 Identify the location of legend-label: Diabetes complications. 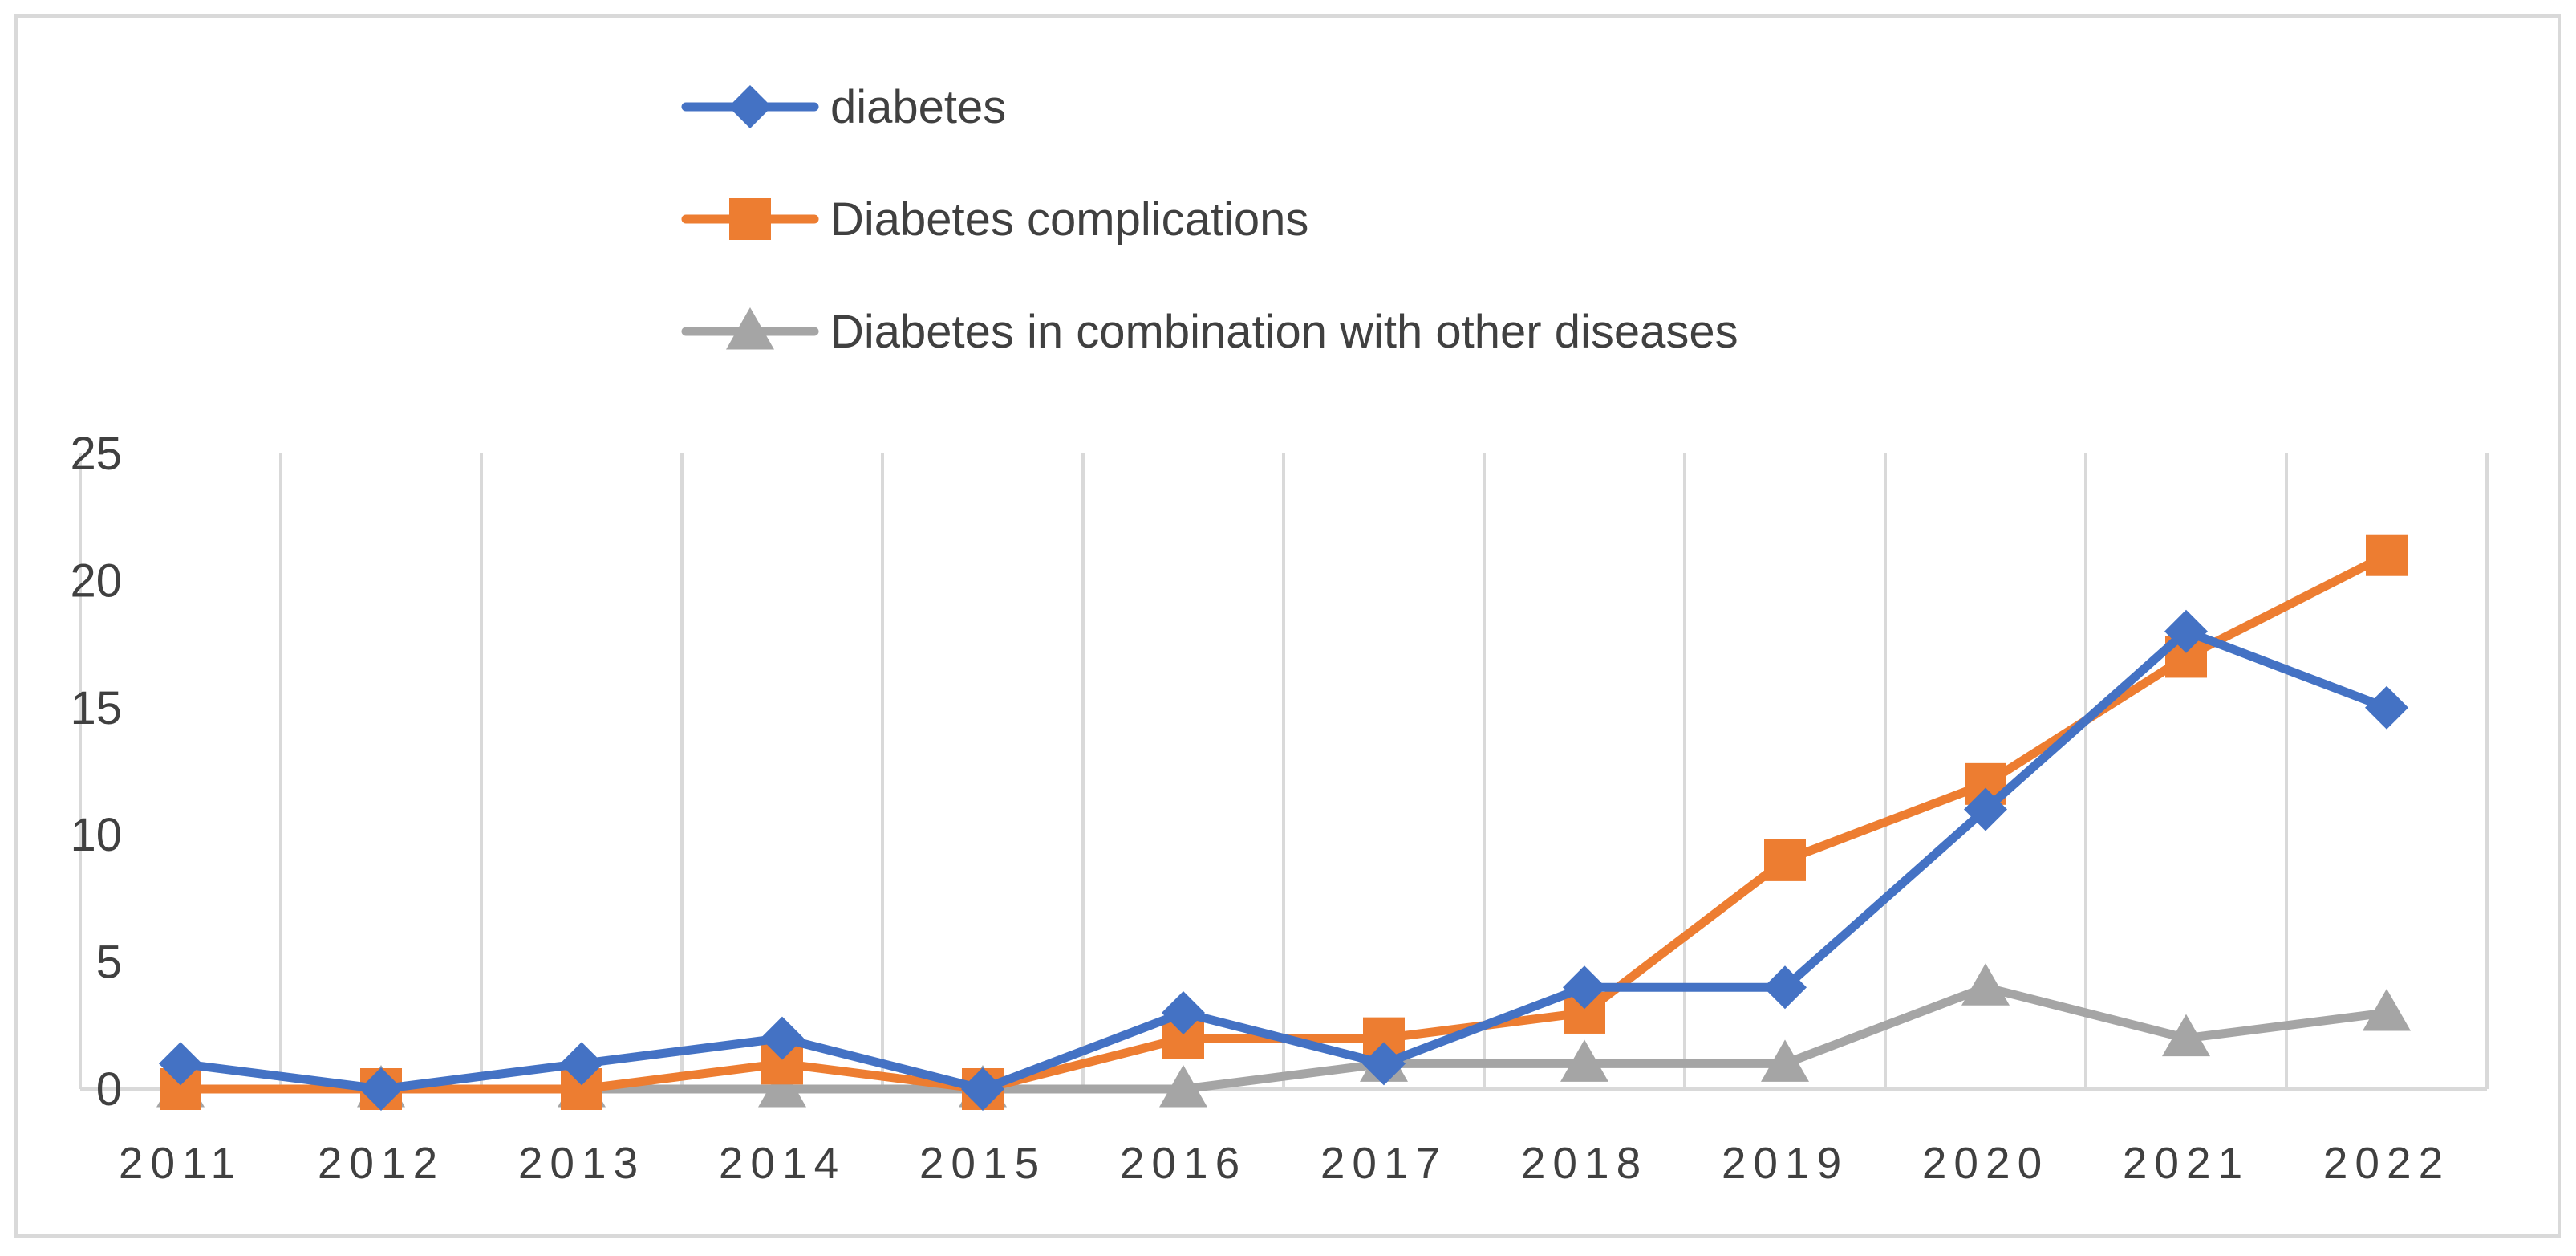
(1069, 219).